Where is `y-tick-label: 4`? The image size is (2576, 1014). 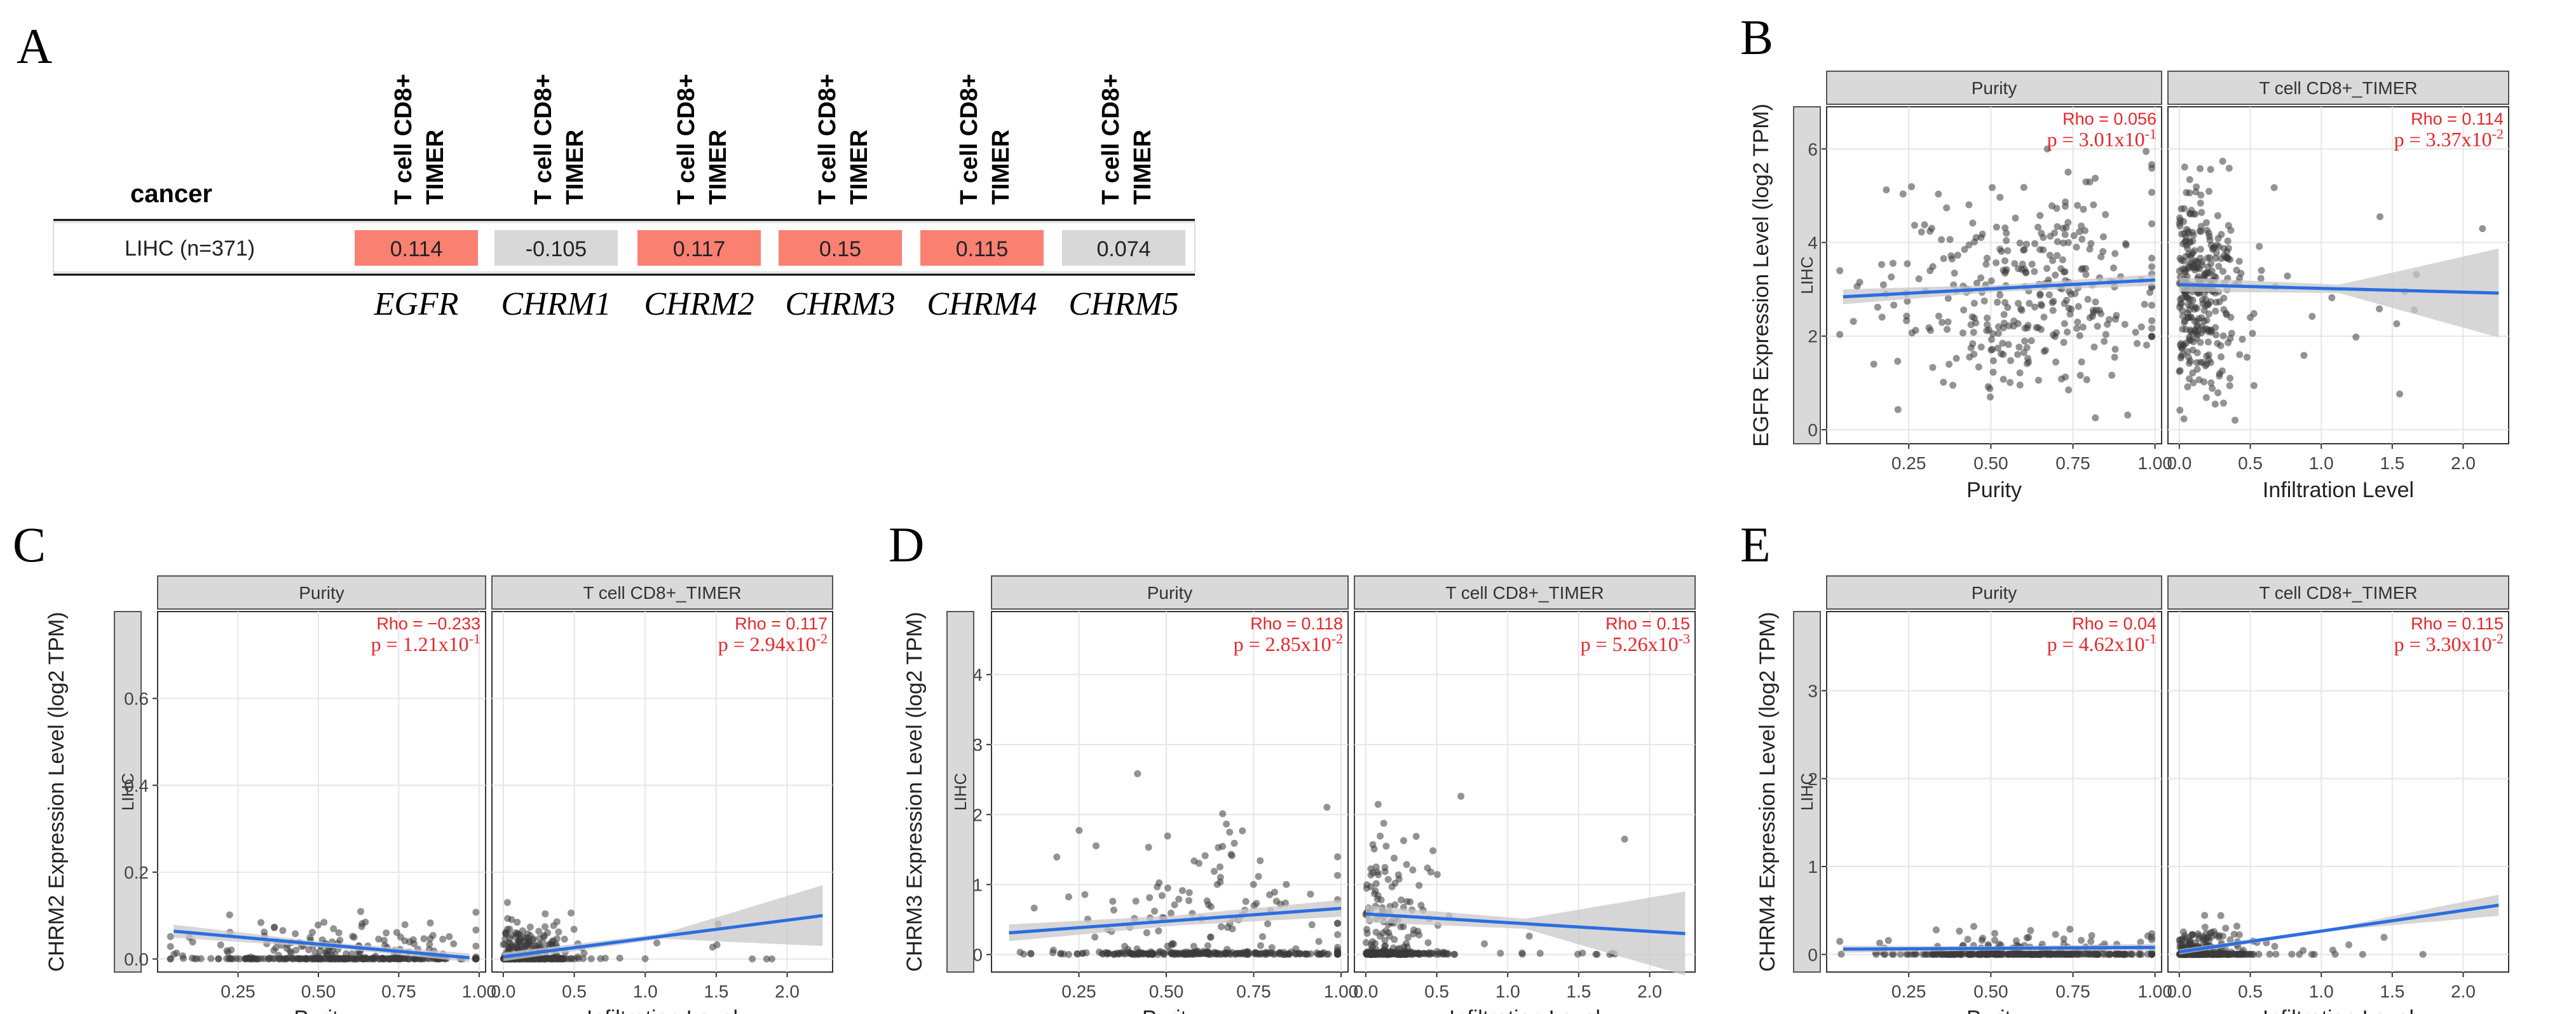
y-tick-label: 4 is located at coordinates (977, 675).